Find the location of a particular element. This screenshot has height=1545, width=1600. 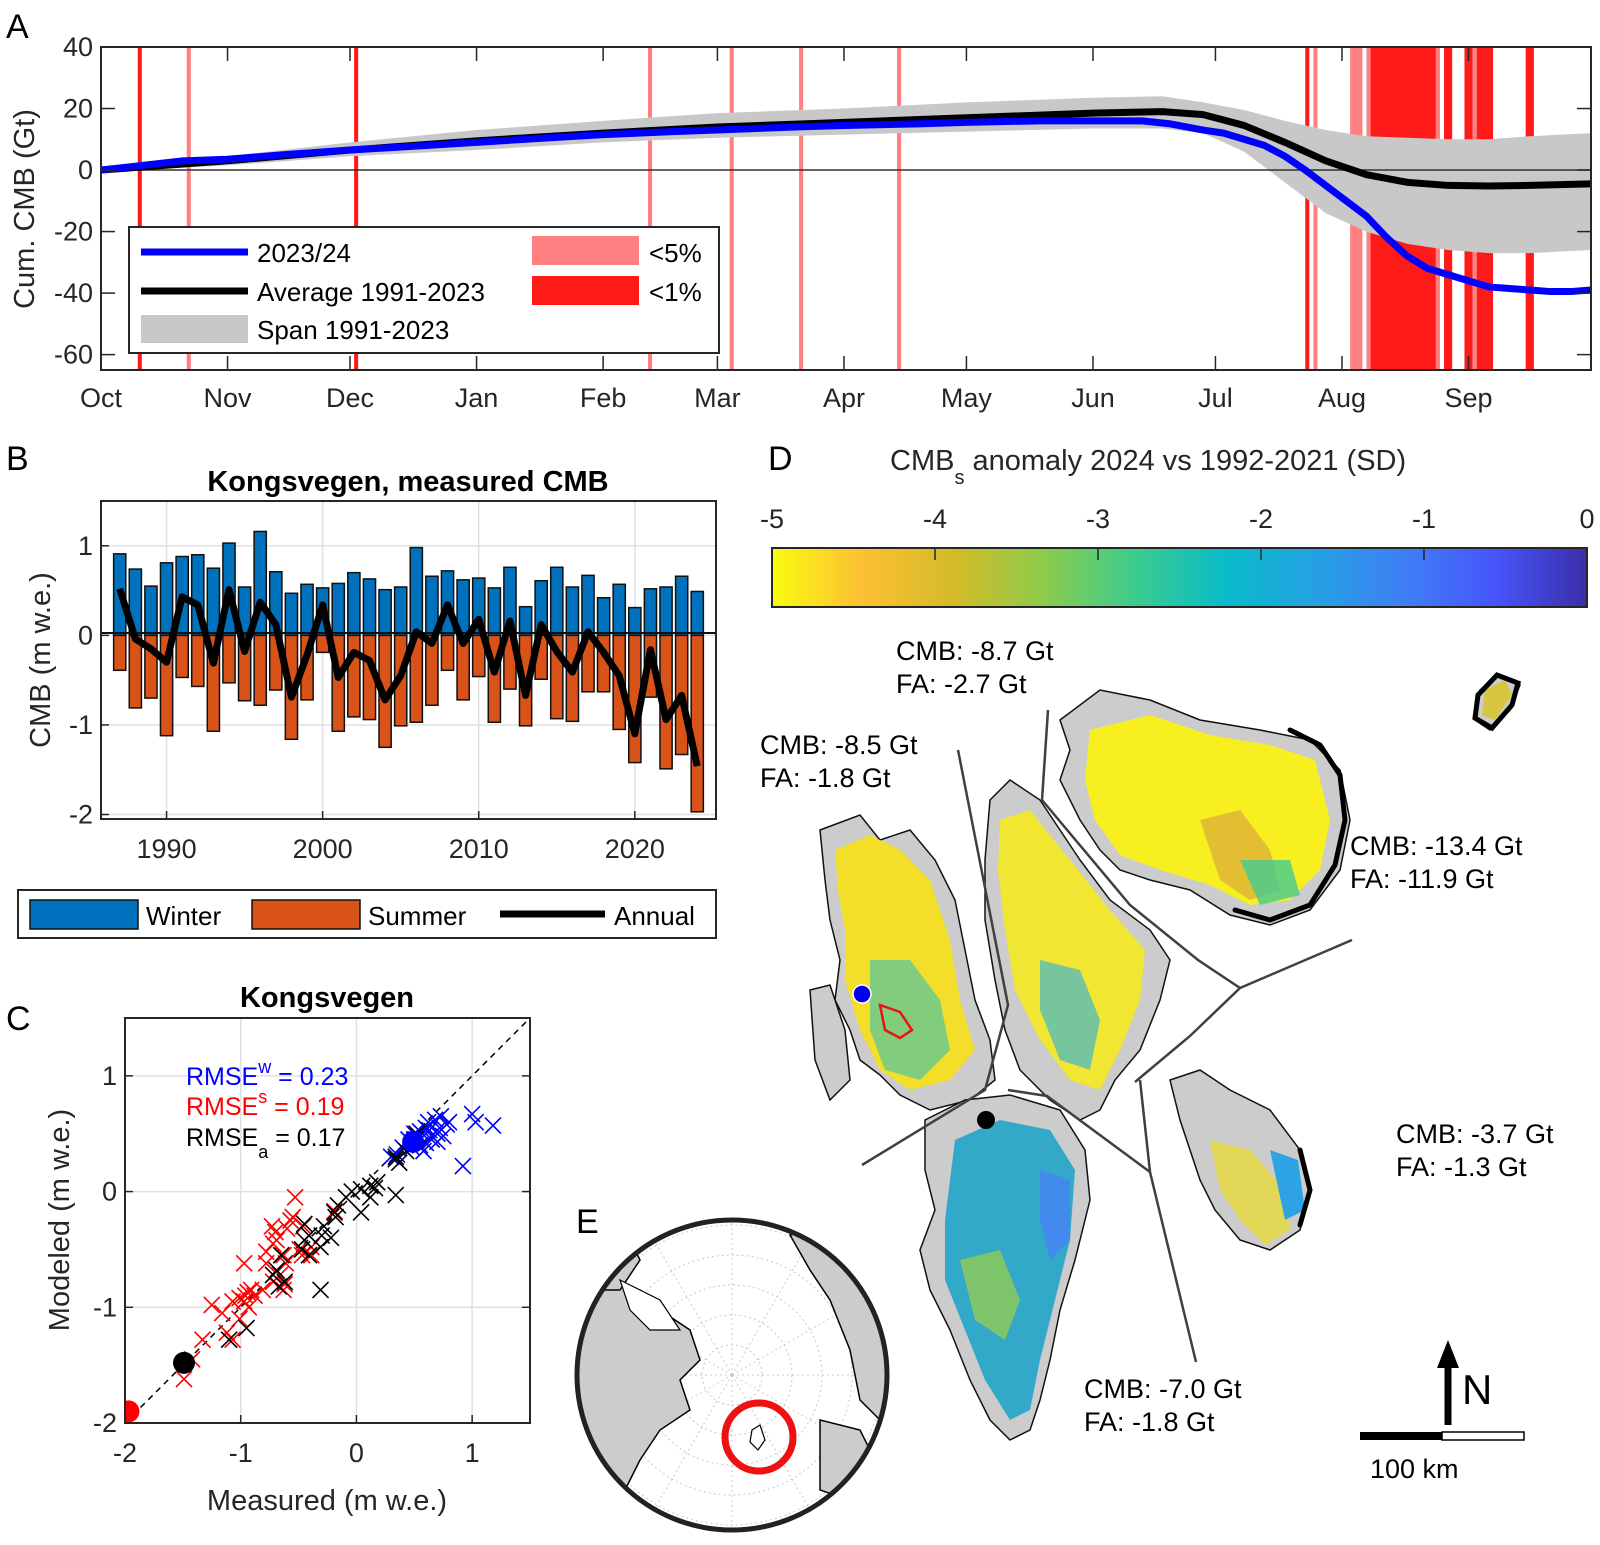

ice-south-green is located at coordinates (990, 1295).